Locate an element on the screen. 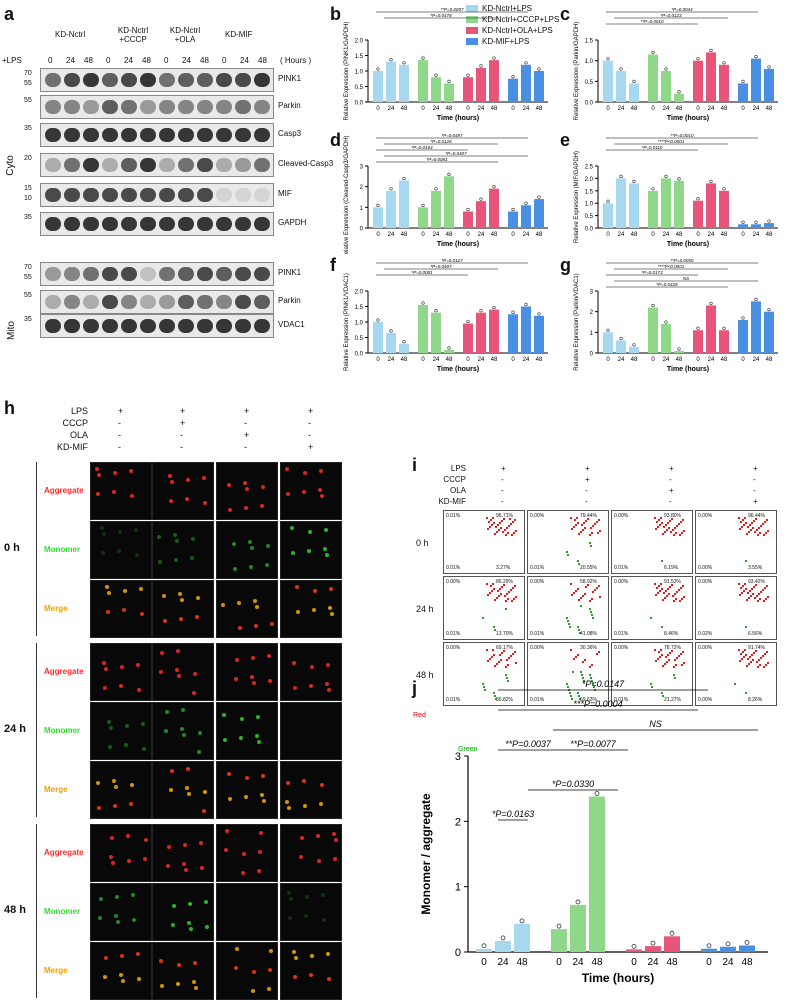 The width and height of the screenshot is (786, 1000). time-label: 0 h is located at coordinates (422, 543).